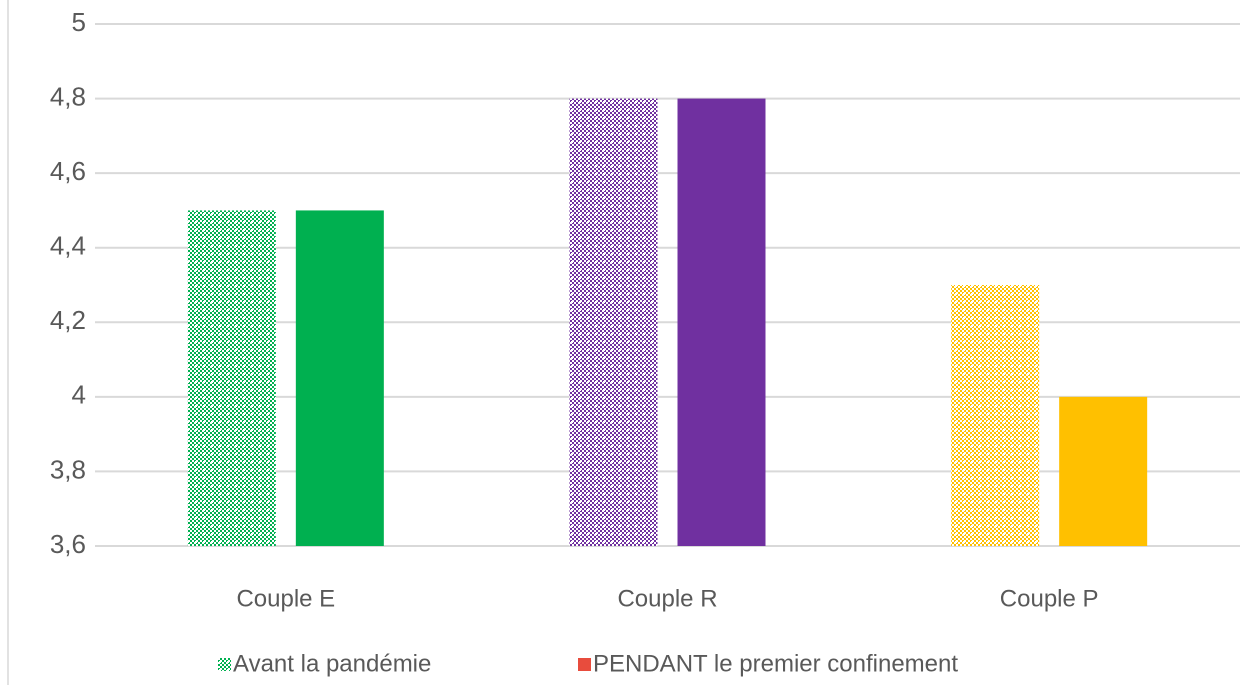  I want to click on y-tick-label: 4,2, so click(68, 320).